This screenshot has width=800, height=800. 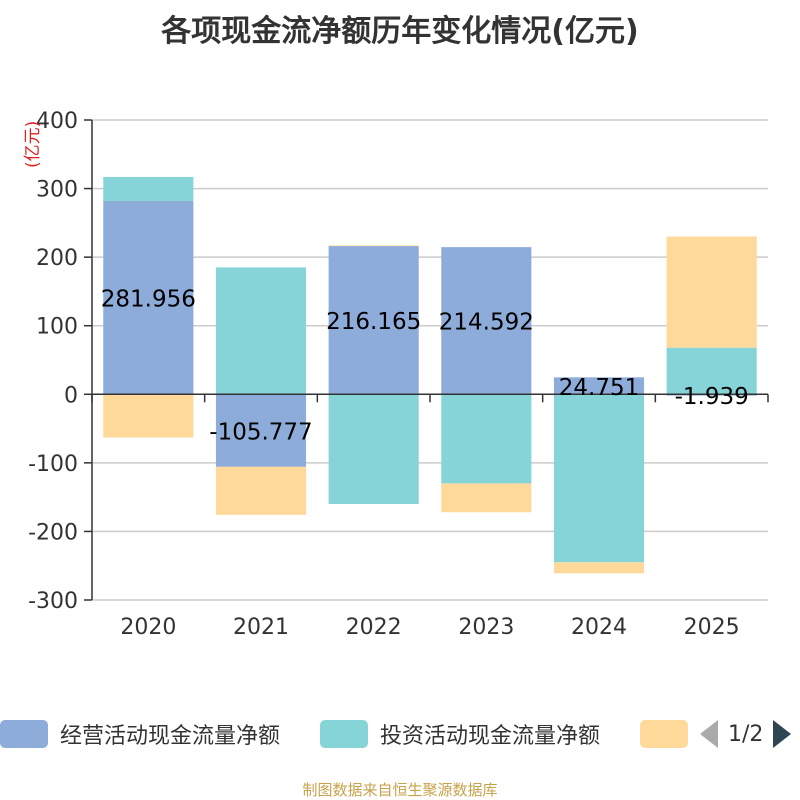 What do you see at coordinates (261, 627) in the screenshot?
I see `x-tick-label: 2021` at bounding box center [261, 627].